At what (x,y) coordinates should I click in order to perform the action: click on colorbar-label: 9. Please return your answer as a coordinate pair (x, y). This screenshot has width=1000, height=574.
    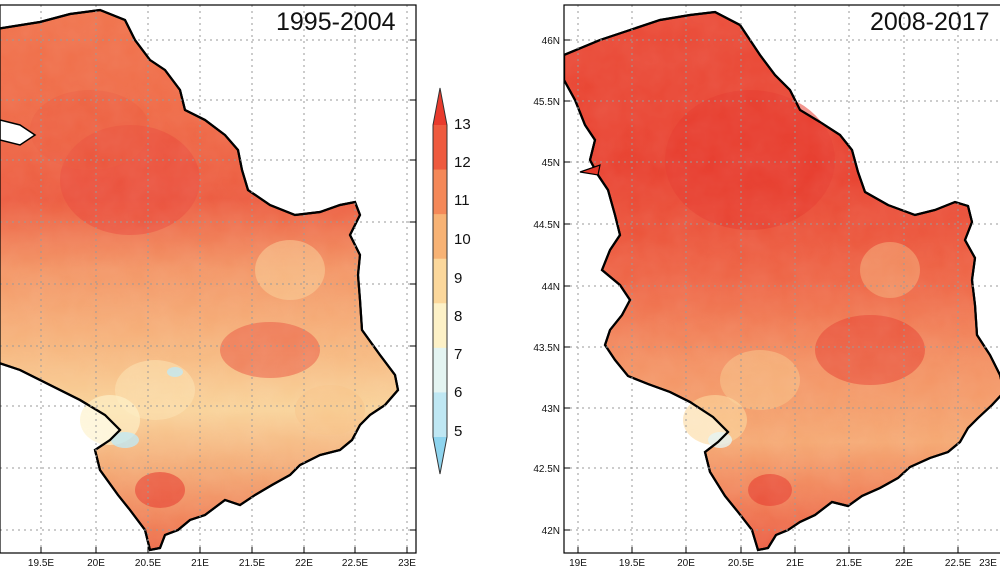
    Looking at the image, I should click on (458, 278).